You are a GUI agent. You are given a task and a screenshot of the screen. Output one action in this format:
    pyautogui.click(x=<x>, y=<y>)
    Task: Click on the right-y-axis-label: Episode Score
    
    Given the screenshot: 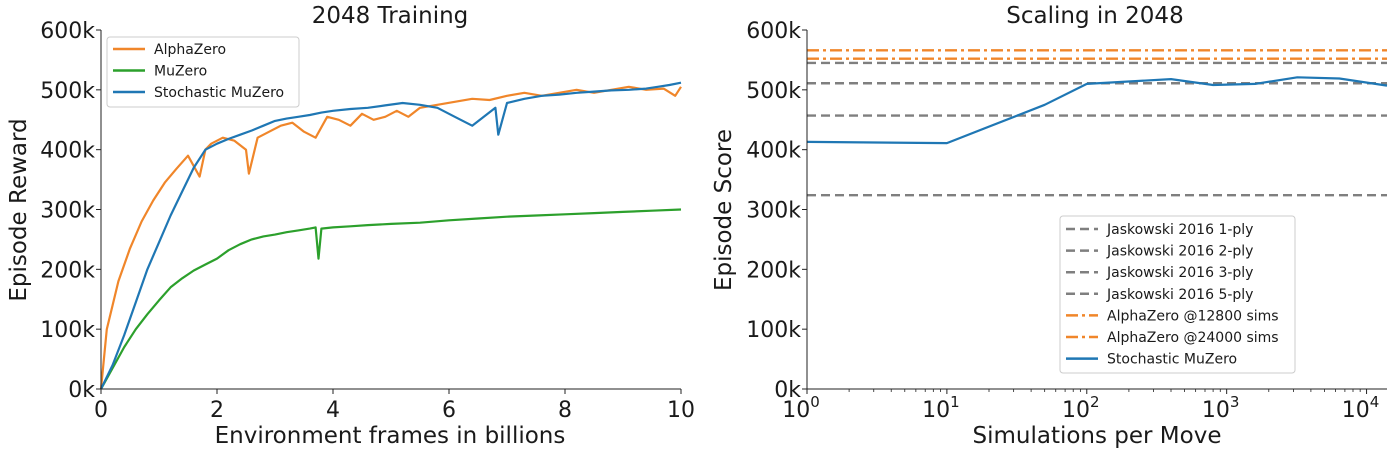 What is the action you would take?
    pyautogui.click(x=724, y=210)
    